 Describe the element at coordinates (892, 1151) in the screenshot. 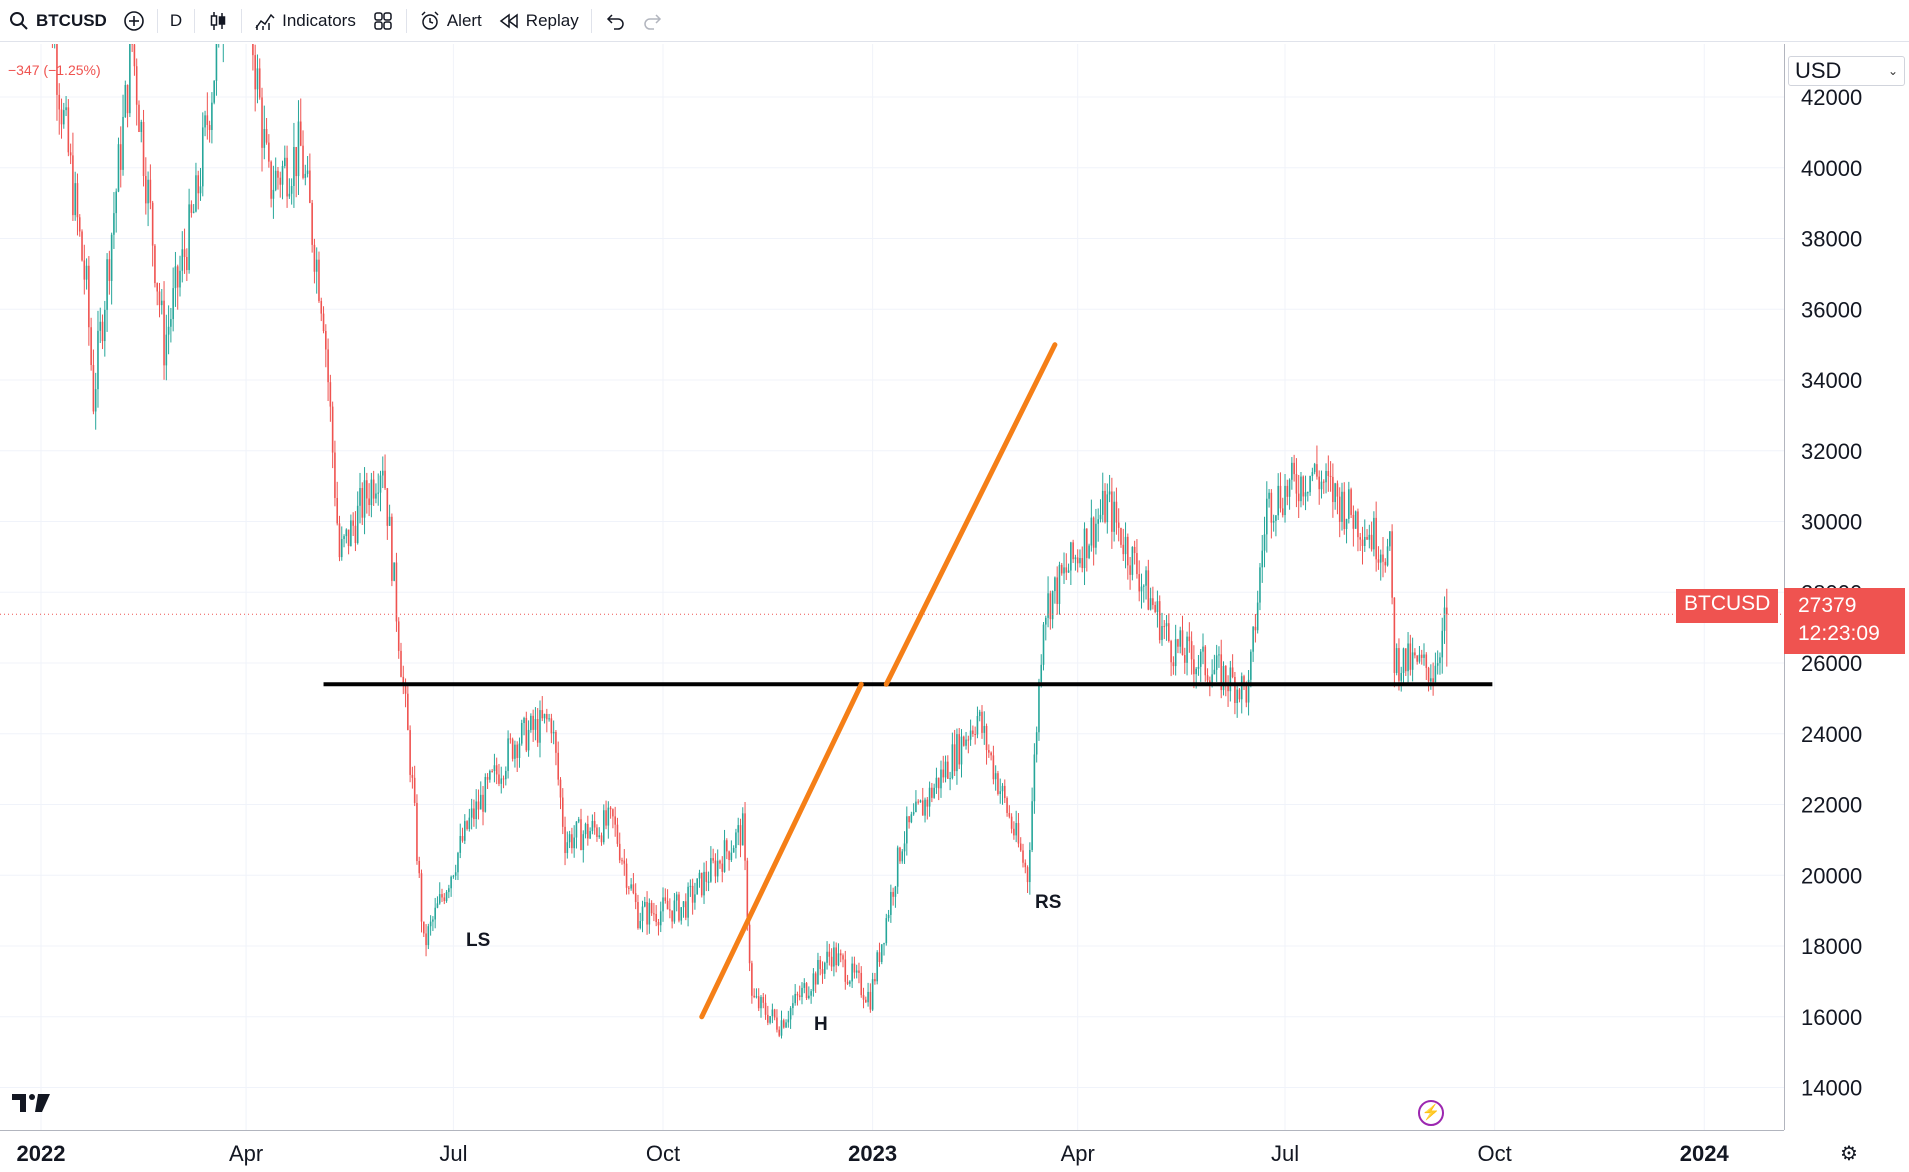

I see `time-scale: 2022 Apr Jul Oct 2023 Apr Jul Oct 2024` at that location.